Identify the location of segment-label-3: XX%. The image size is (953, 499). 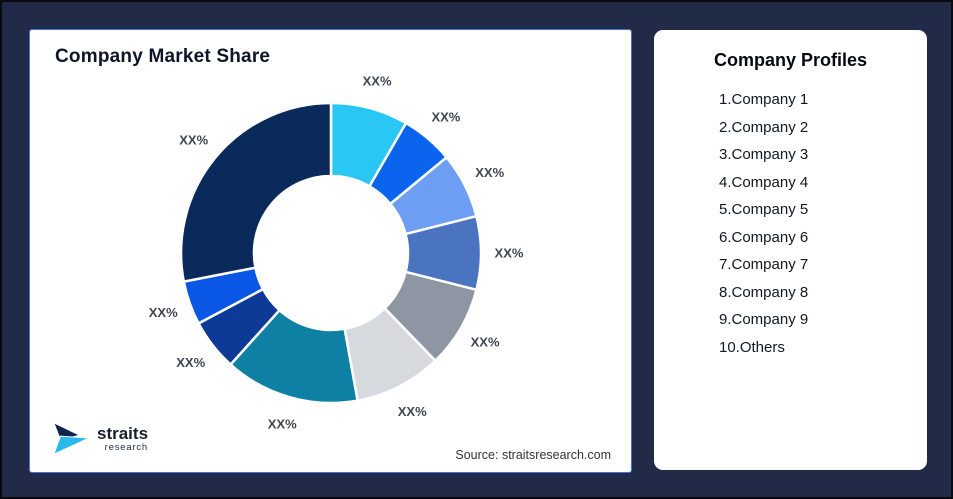
(489, 172).